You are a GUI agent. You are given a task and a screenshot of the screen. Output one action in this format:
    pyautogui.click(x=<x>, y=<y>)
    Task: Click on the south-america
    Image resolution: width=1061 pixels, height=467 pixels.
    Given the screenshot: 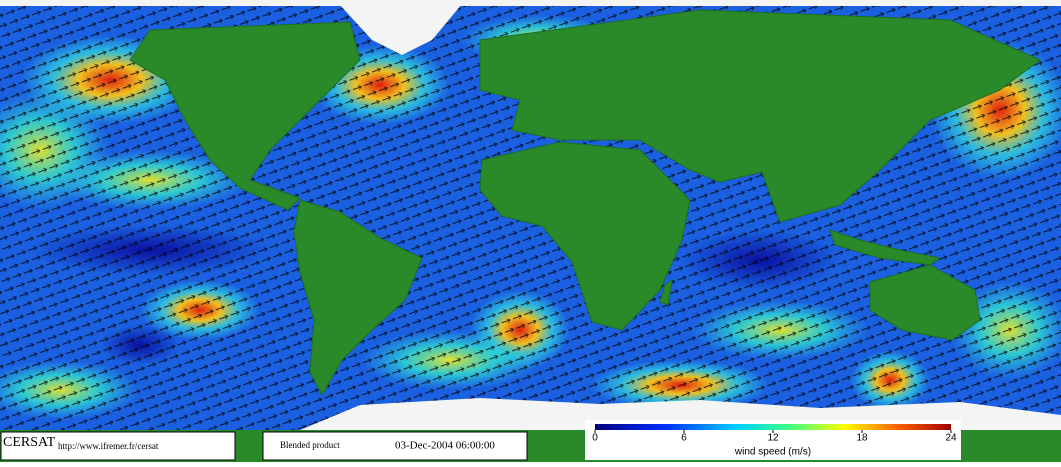 What is the action you would take?
    pyautogui.click(x=358, y=298)
    